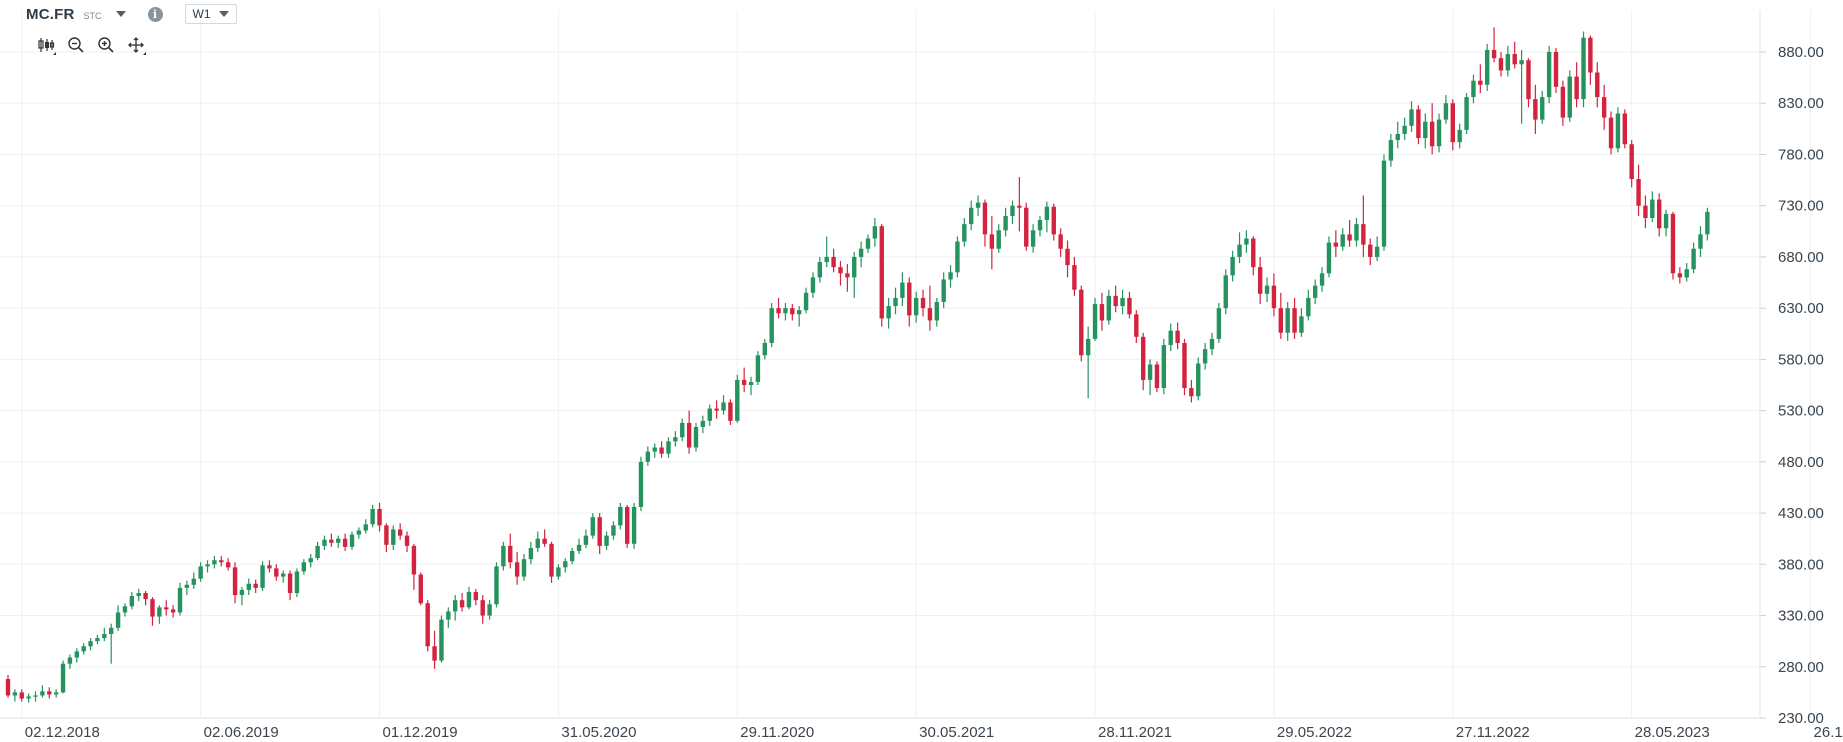 The height and width of the screenshot is (742, 1843). What do you see at coordinates (50, 14) in the screenshot?
I see `symbol-name: MC.FR` at bounding box center [50, 14].